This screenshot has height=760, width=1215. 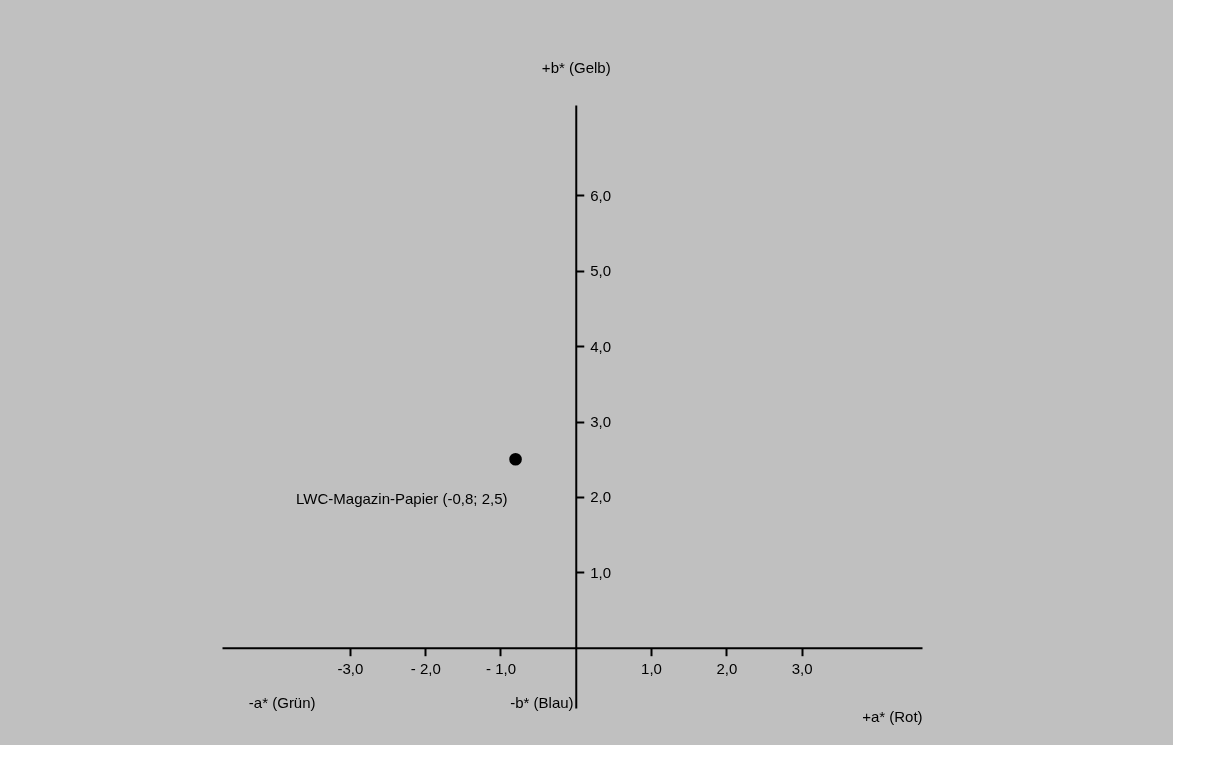 What do you see at coordinates (542, 702) in the screenshot?
I see `annotation: -b* (Blau)` at bounding box center [542, 702].